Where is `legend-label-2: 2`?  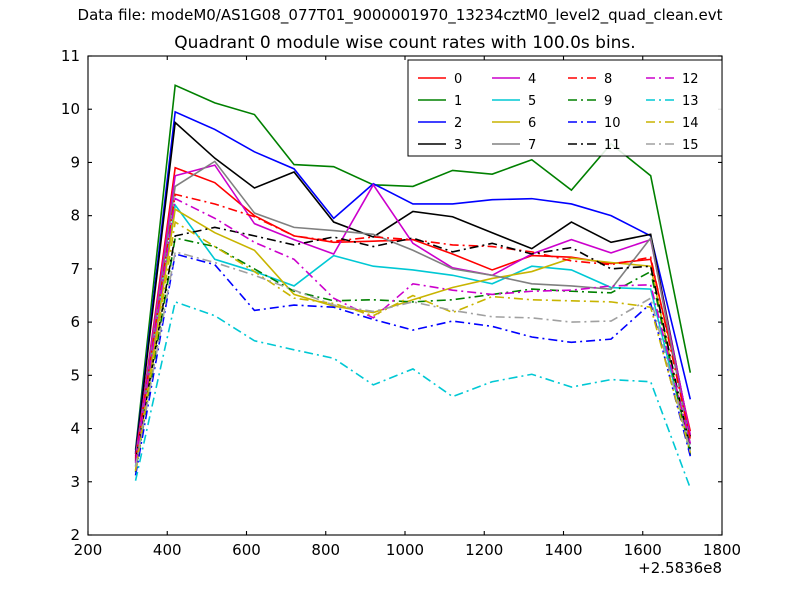
legend-label-2: 2 is located at coordinates (458, 123).